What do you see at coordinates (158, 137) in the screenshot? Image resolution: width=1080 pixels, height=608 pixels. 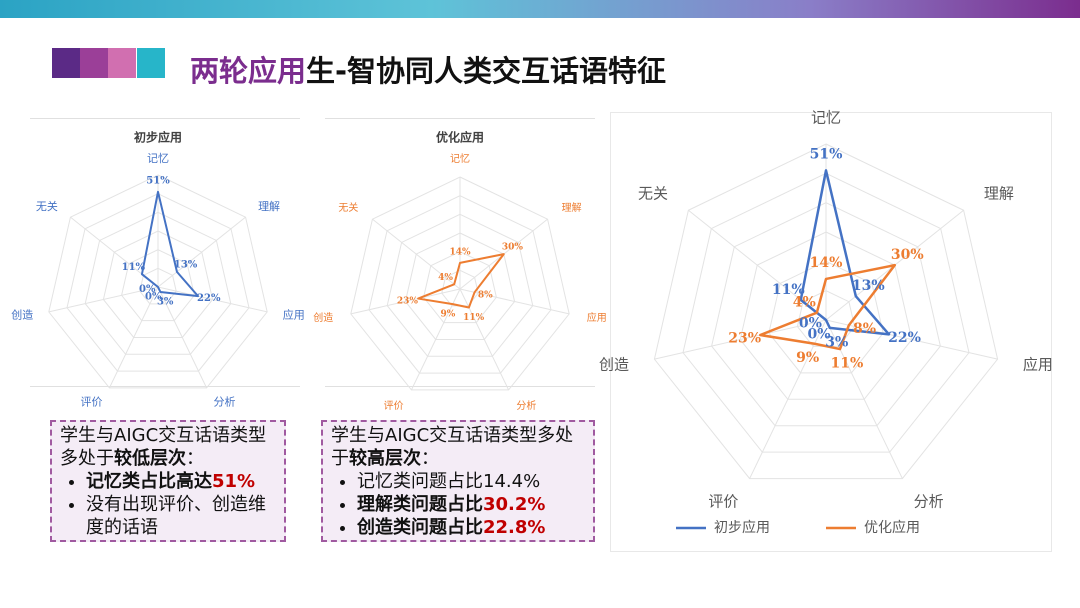 I see `chart-title: 初步应用` at bounding box center [158, 137].